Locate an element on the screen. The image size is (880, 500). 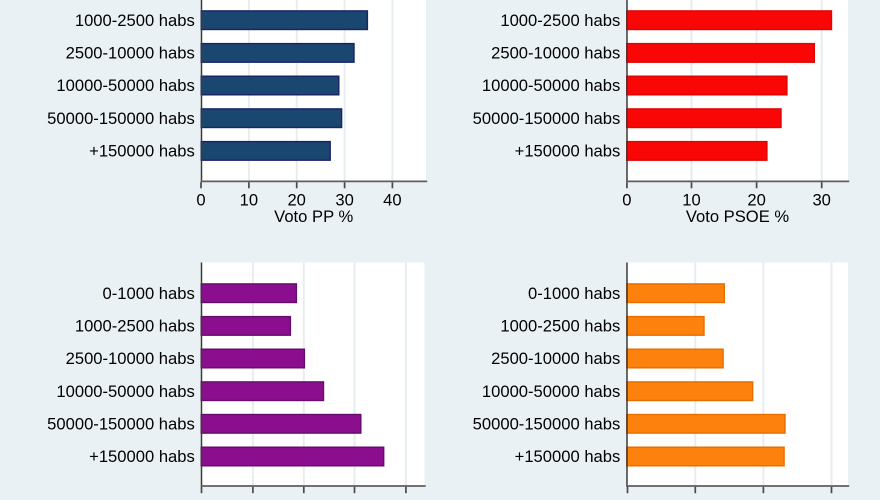
svg-text: Voto PSOE % is located at coordinates (738, 216).